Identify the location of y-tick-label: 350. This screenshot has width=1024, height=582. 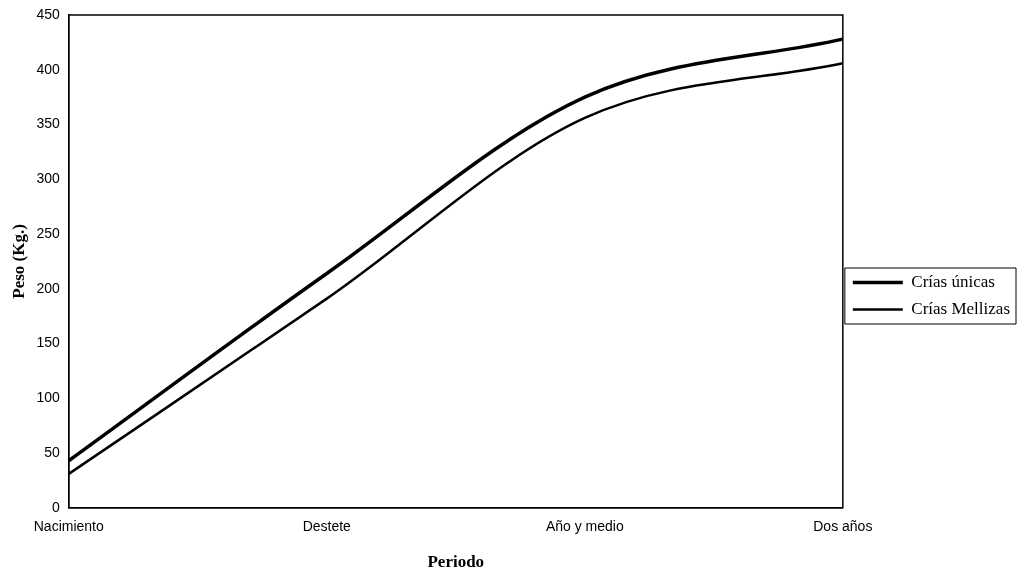
(48, 123).